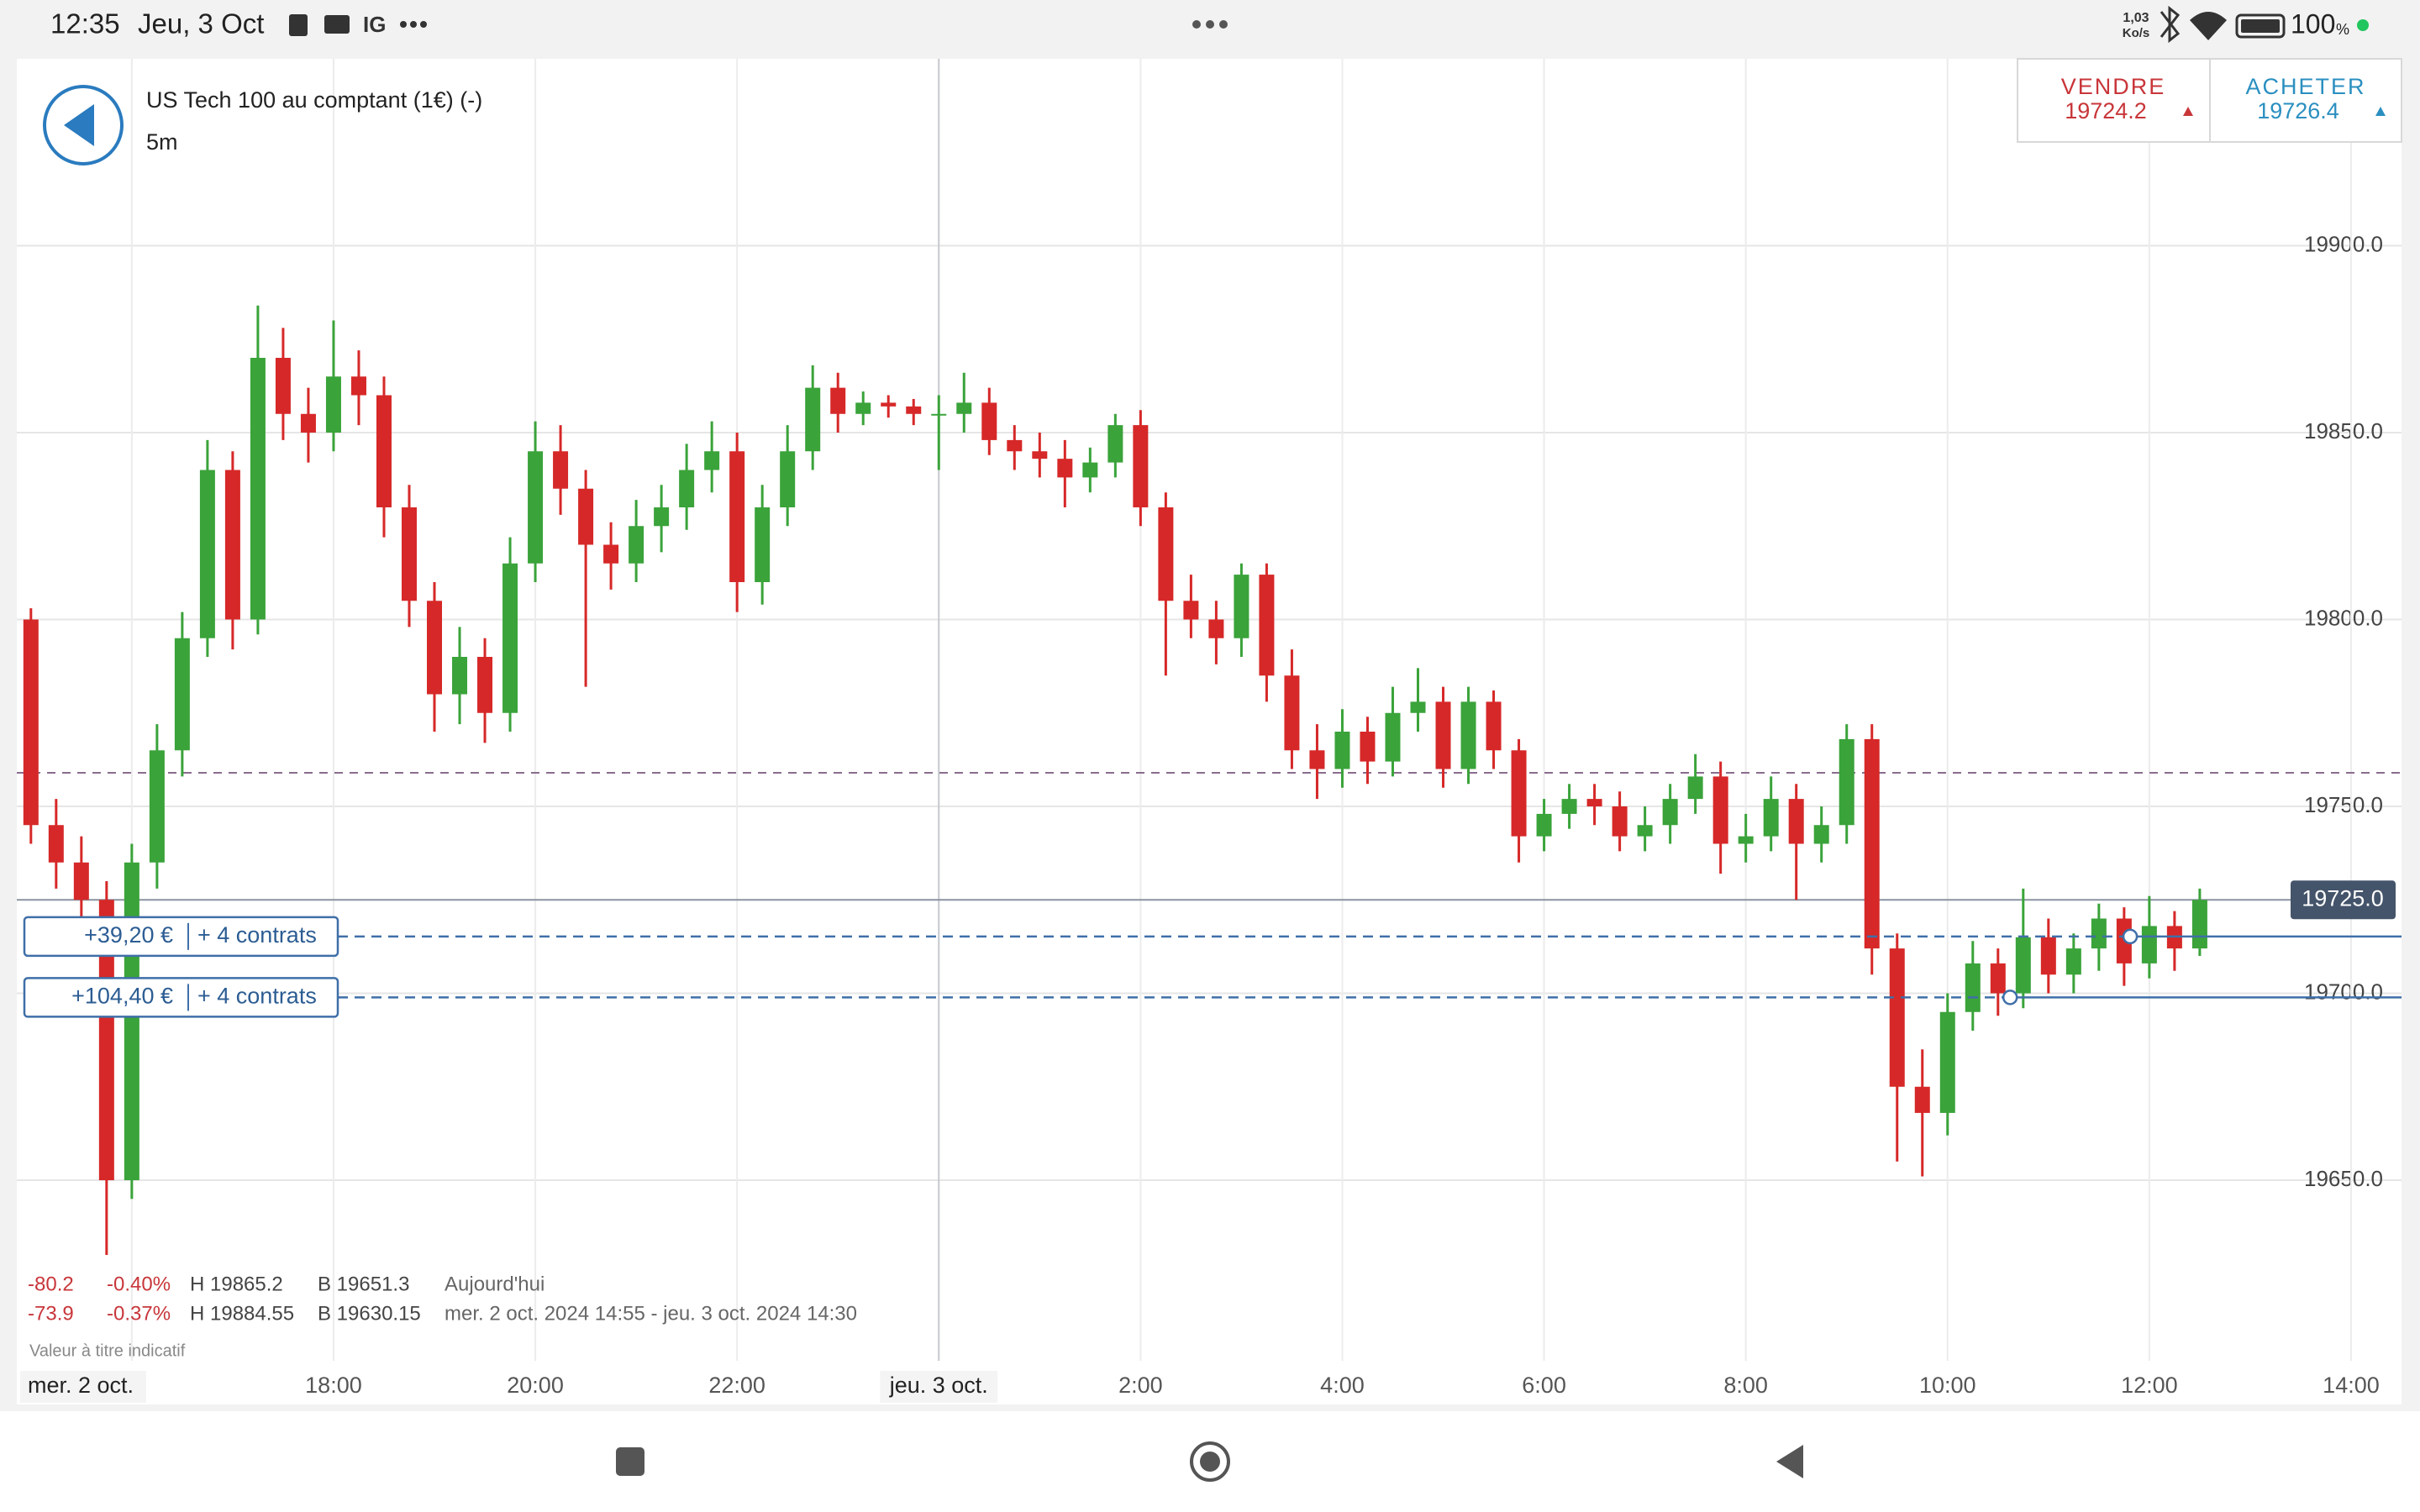 This screenshot has width=2420, height=1512. Describe the element at coordinates (2343, 431) in the screenshot. I see `price-label: 19850.0` at that location.